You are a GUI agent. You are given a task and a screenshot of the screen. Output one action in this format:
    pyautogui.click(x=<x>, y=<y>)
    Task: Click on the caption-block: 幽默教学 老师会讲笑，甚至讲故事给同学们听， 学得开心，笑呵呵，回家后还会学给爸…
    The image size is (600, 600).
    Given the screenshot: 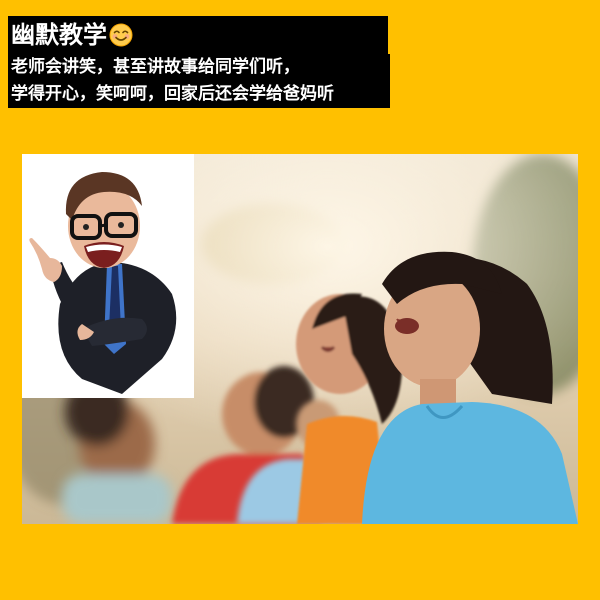 What is the action you would take?
    pyautogui.click(x=199, y=62)
    